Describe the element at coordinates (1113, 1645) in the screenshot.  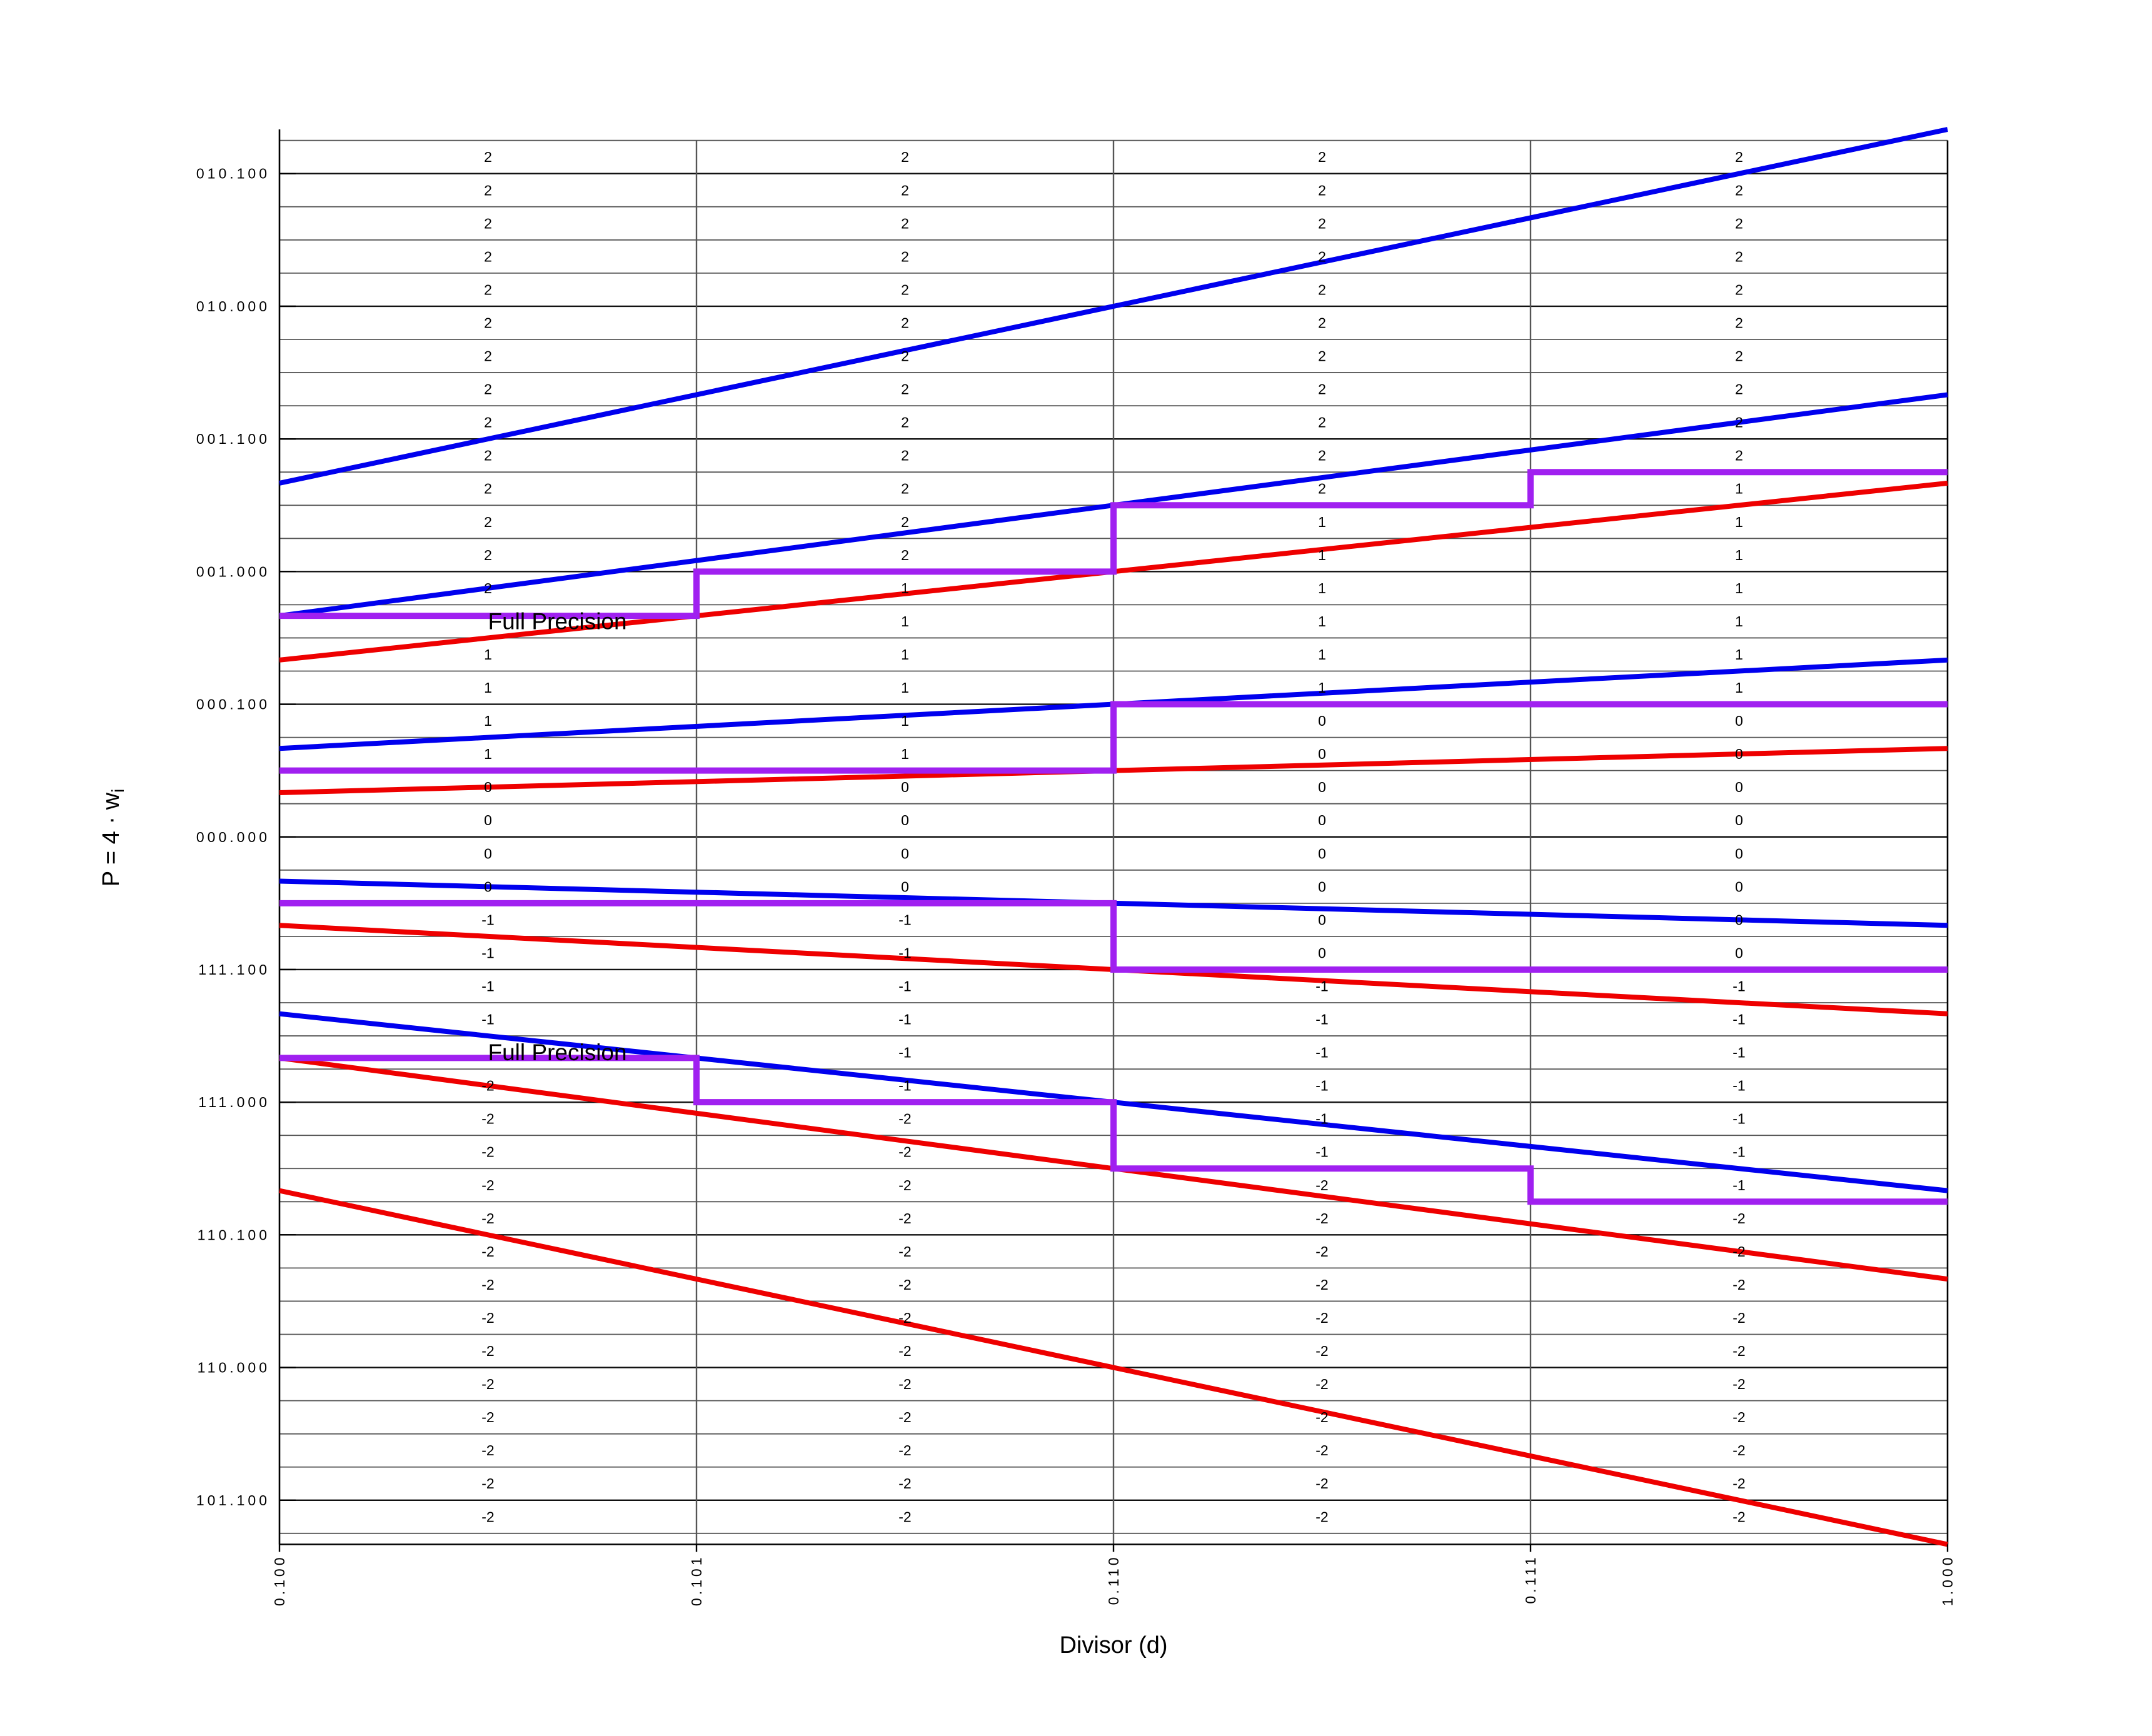
I see `x-axis-title: Divisor (d)` at that location.